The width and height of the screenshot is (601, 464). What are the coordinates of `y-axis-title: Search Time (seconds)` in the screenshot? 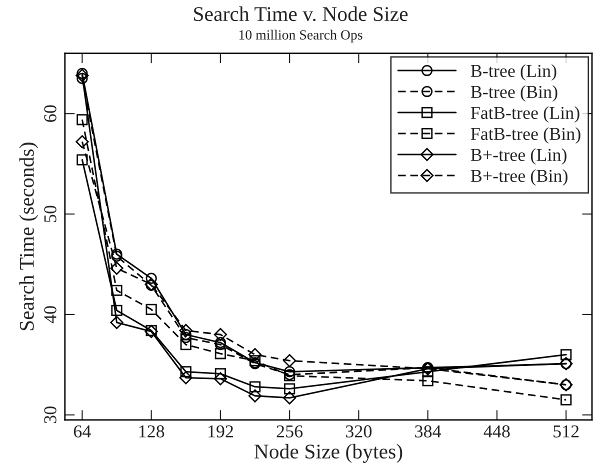 It's located at (28, 236).